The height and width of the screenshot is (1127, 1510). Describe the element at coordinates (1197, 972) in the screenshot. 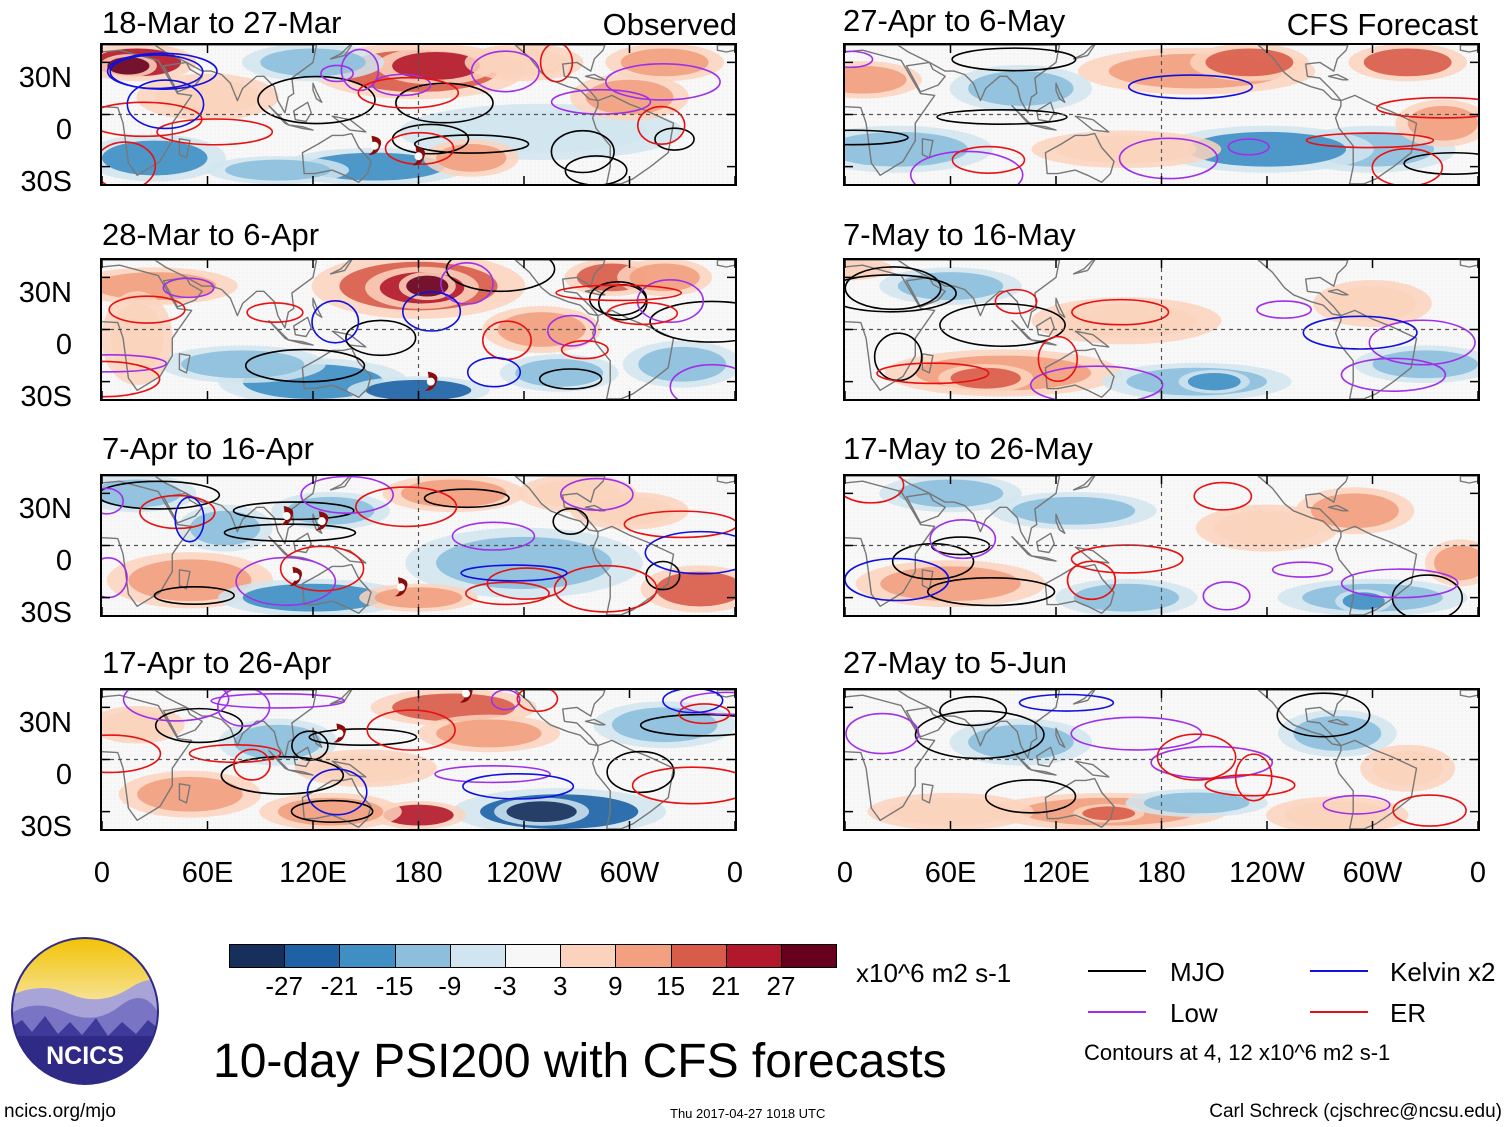

I see `legend-label-mjo: MJO` at that location.